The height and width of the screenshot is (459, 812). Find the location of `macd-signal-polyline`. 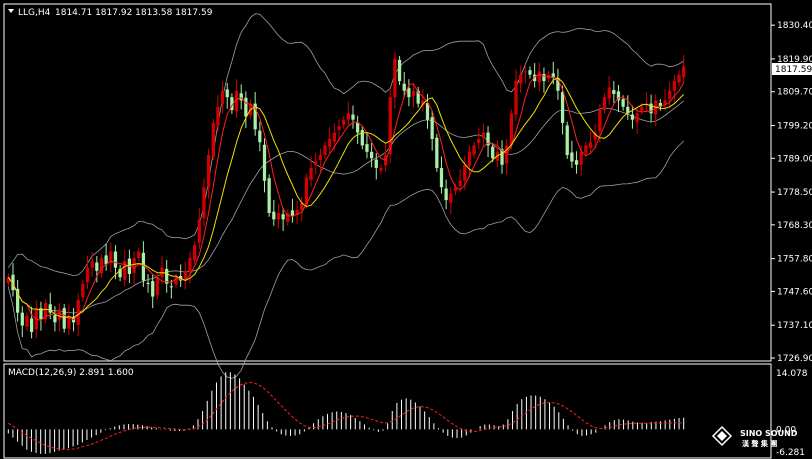

macd-signal-polyline is located at coordinates (346, 415).